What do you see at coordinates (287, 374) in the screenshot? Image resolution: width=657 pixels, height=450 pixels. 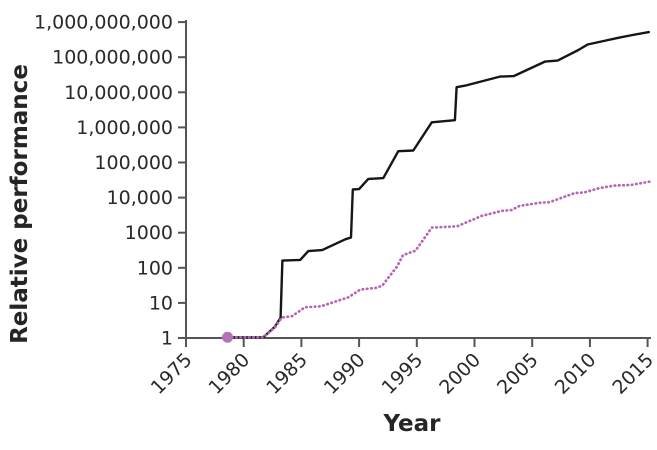 I see `x-tick-label: 1985` at bounding box center [287, 374].